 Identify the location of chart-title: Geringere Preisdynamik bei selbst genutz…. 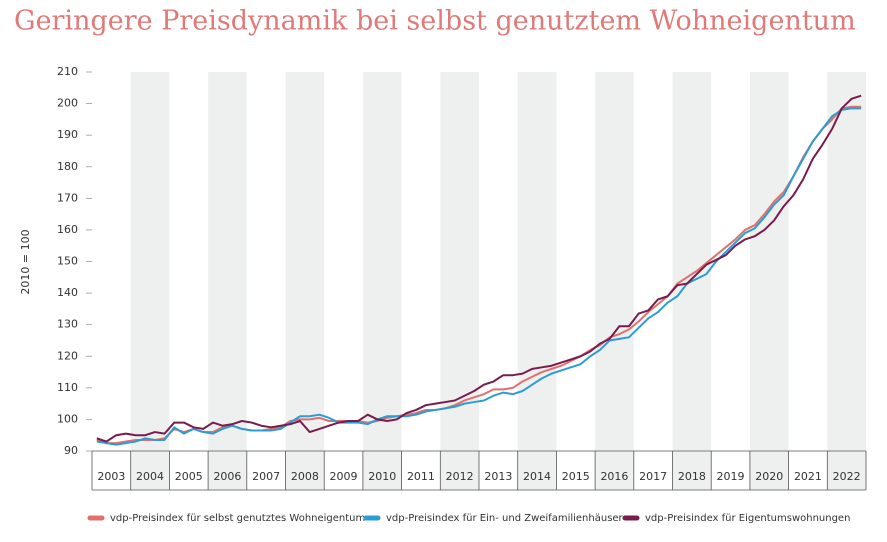
(435, 21).